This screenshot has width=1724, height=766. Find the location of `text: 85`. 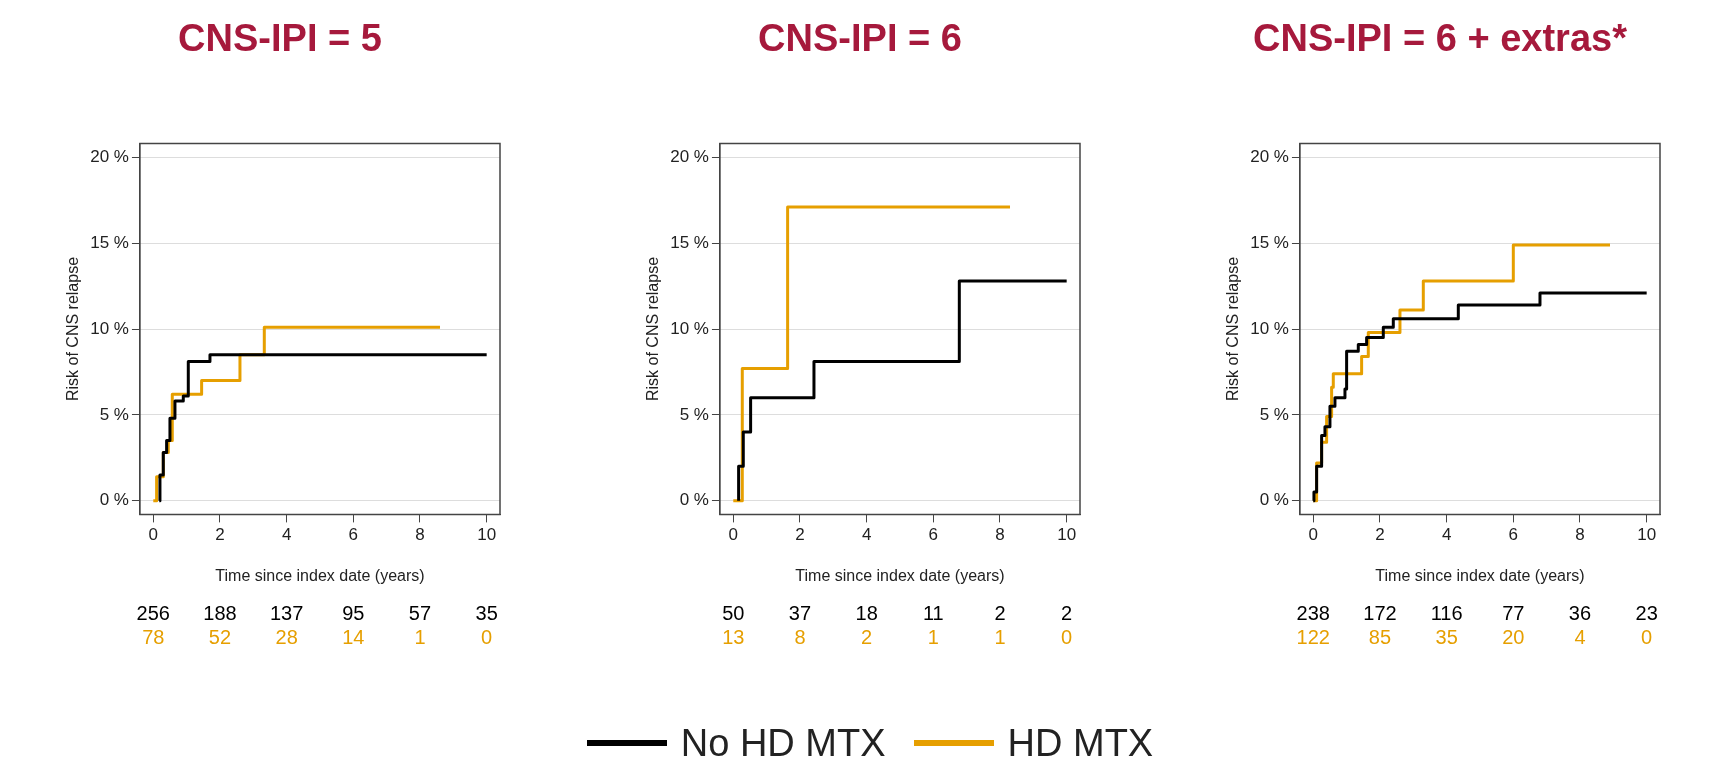

text: 85 is located at coordinates (1380, 636).